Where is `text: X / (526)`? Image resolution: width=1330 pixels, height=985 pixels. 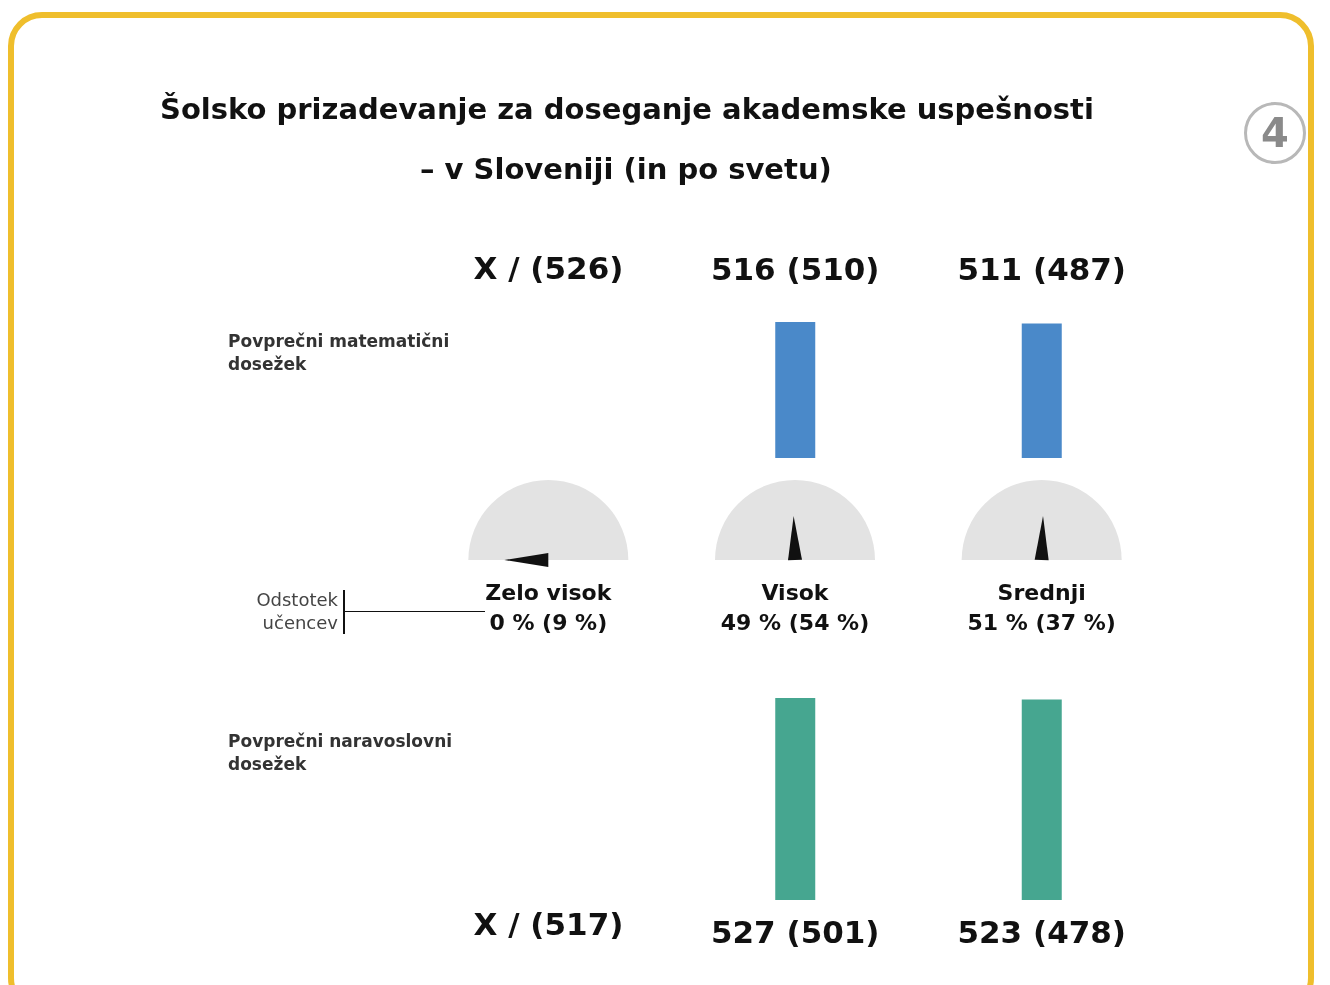
text: X / (526) is located at coordinates (548, 268).